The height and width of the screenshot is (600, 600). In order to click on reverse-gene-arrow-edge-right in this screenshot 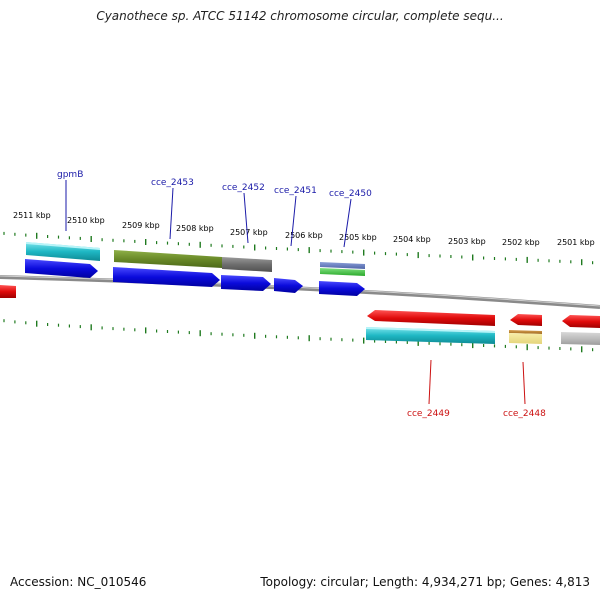, I will do `click(581, 321)`.